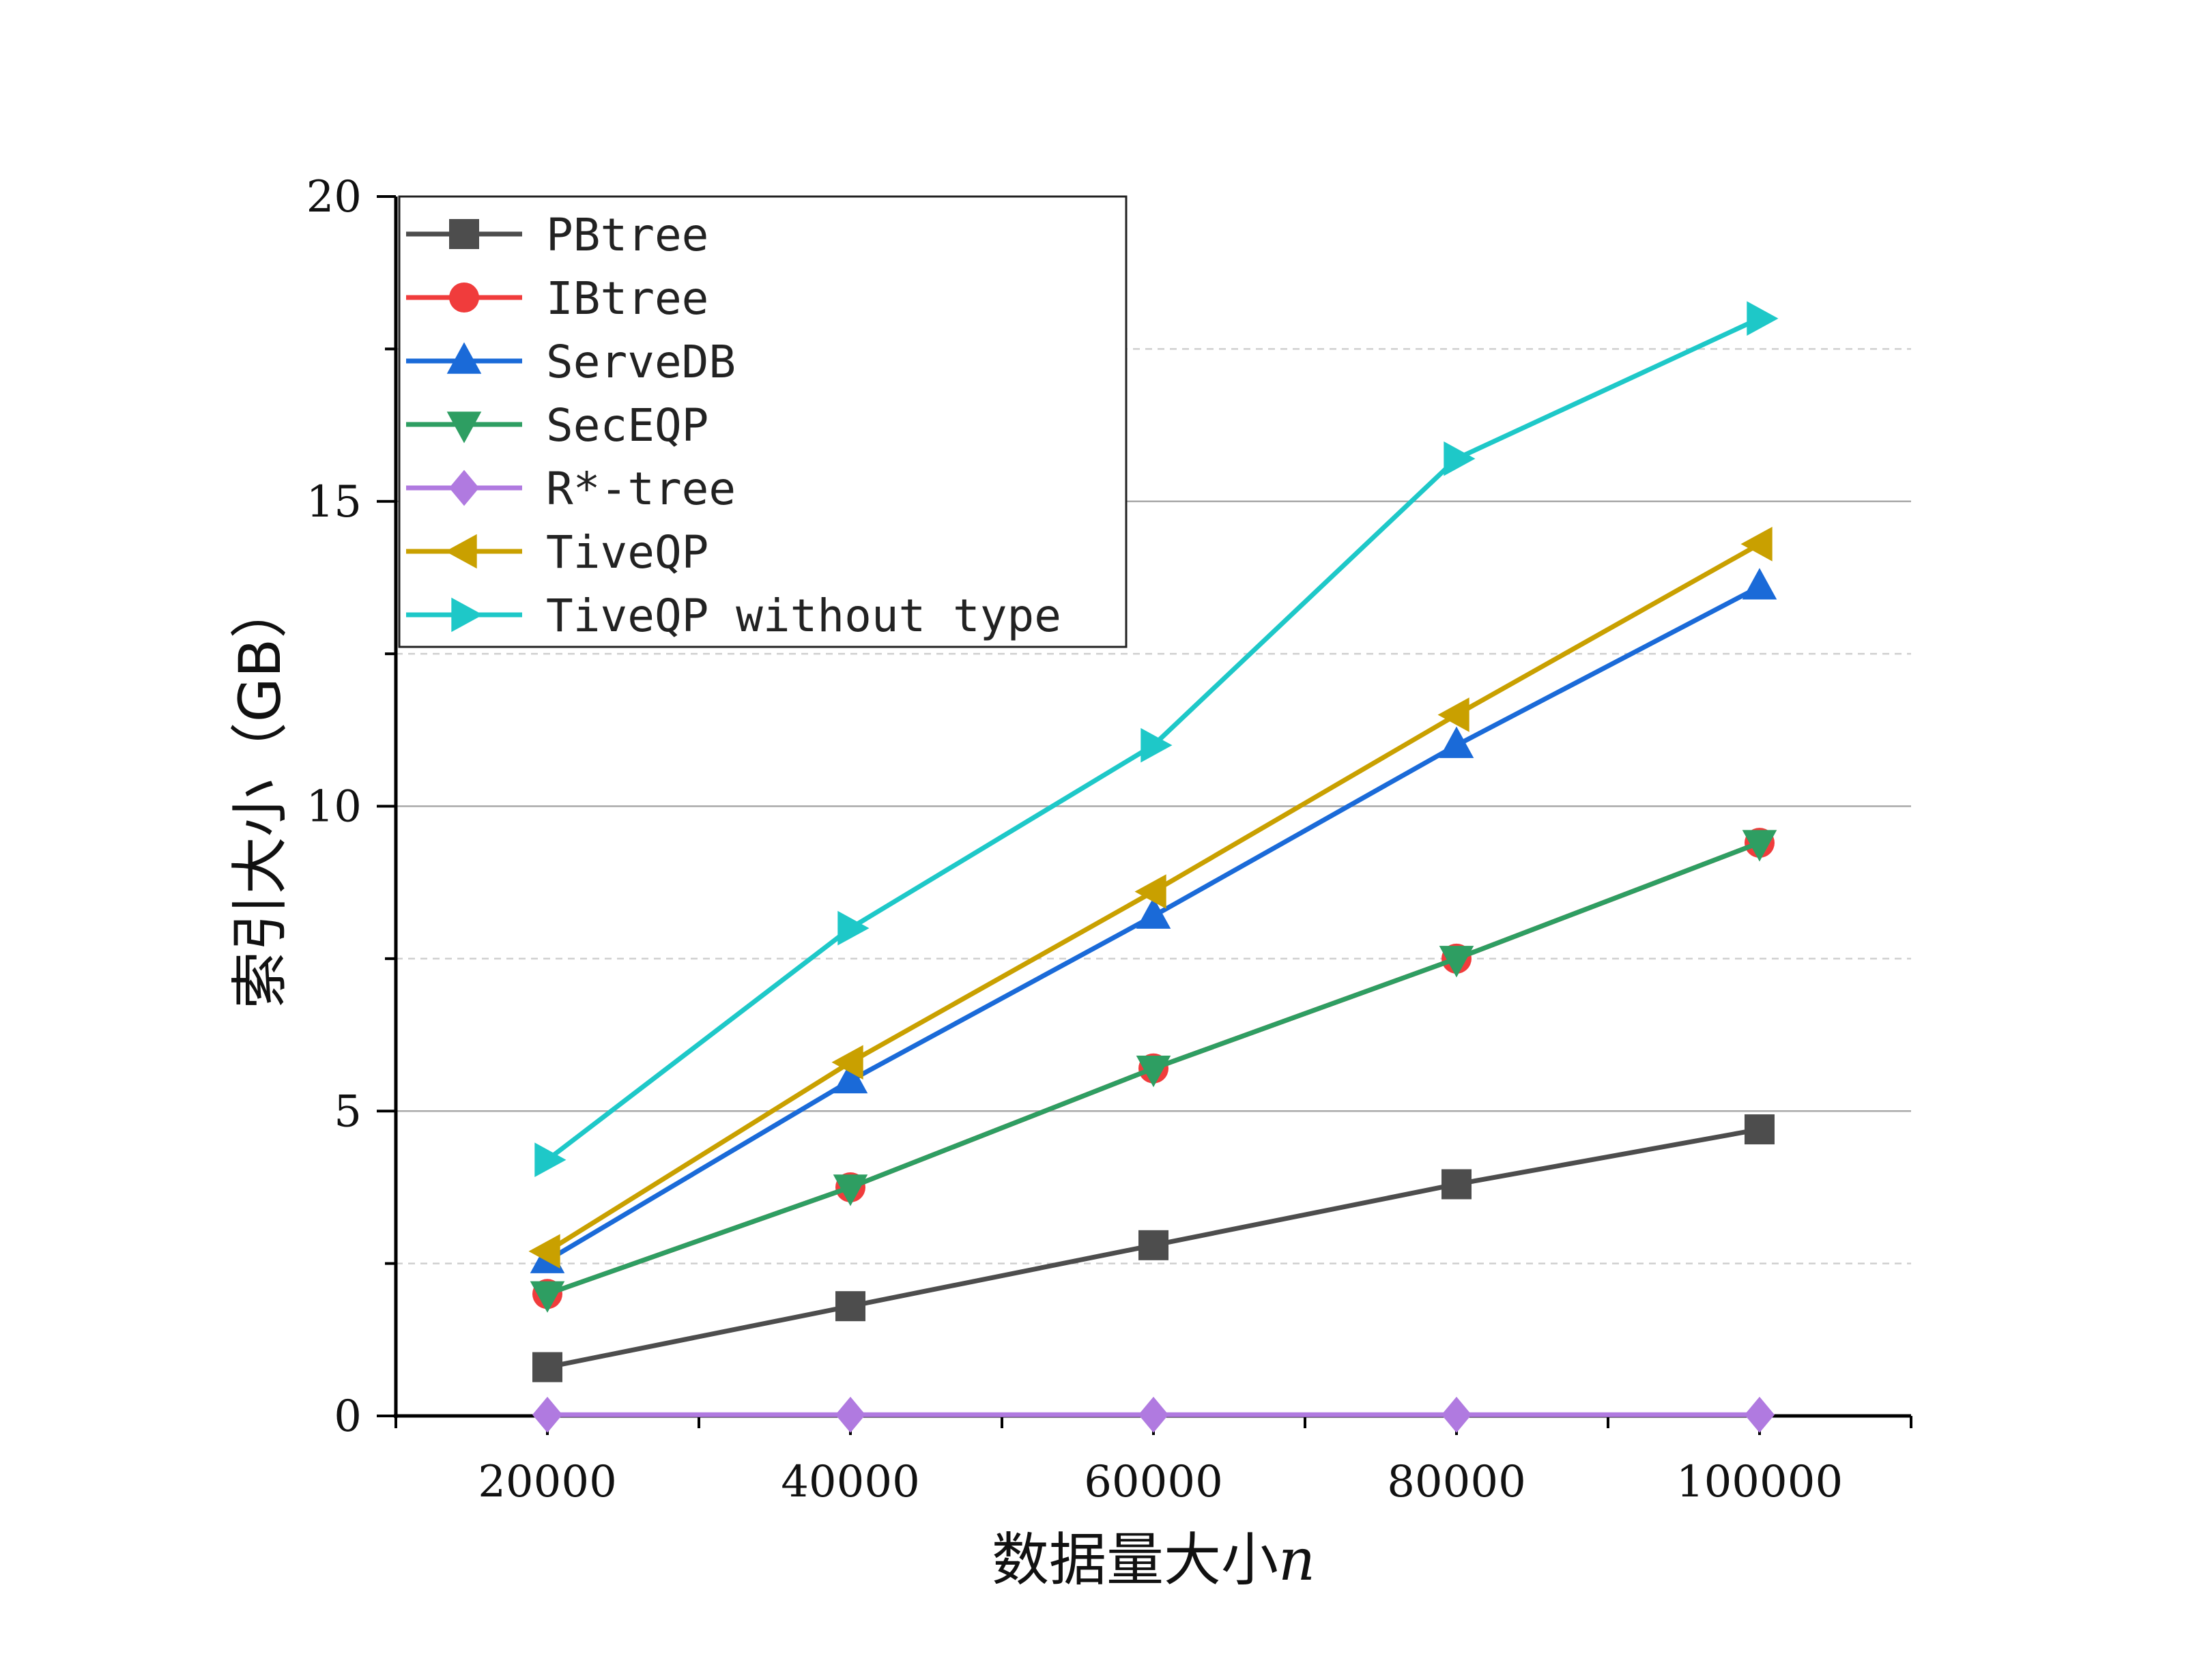 The height and width of the screenshot is (1680, 2195). What do you see at coordinates (1457, 1482) in the screenshot?
I see `x-tick-label: 80000` at bounding box center [1457, 1482].